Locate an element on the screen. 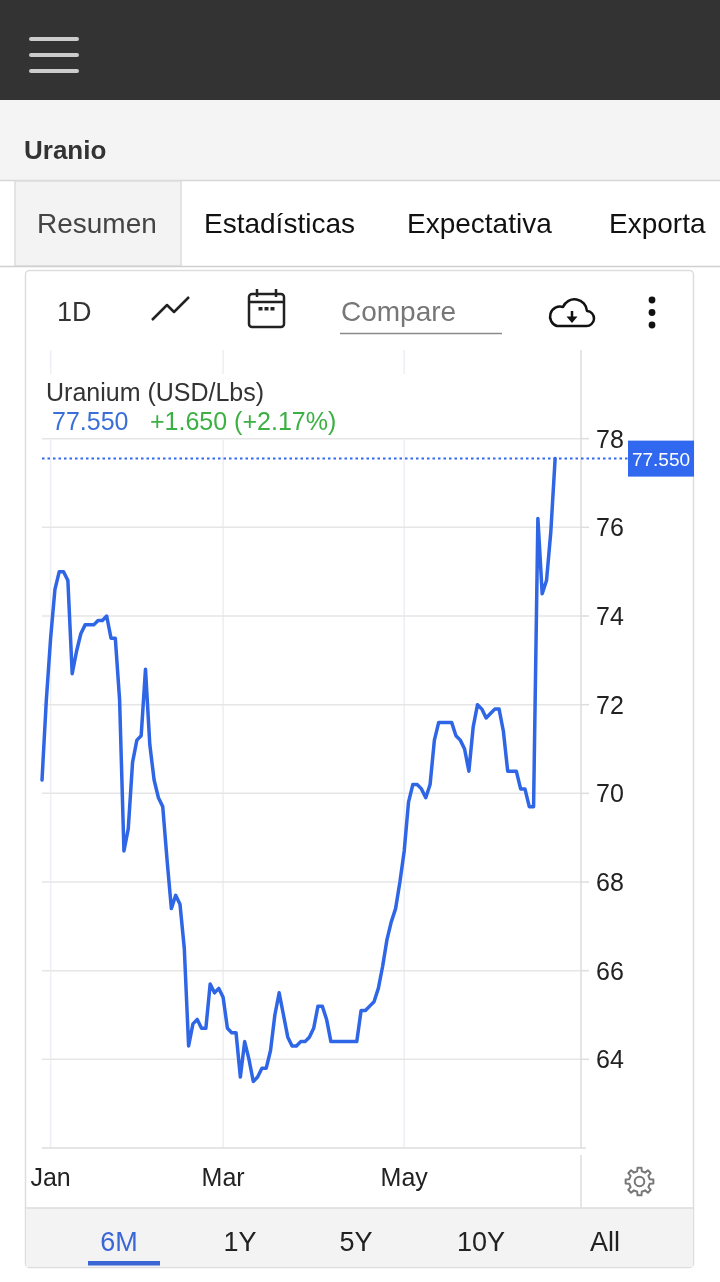  input-field: Compare is located at coordinates (421, 315).